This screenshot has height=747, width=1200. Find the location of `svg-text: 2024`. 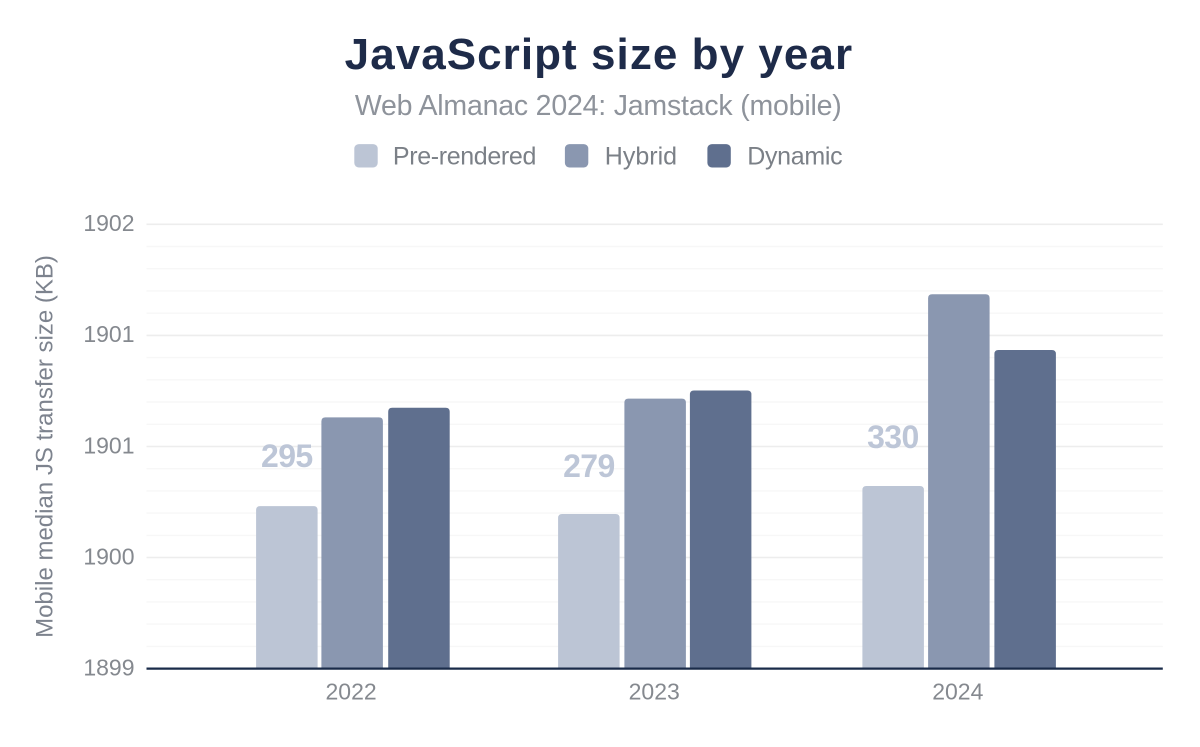

svg-text: 2024 is located at coordinates (957, 691).